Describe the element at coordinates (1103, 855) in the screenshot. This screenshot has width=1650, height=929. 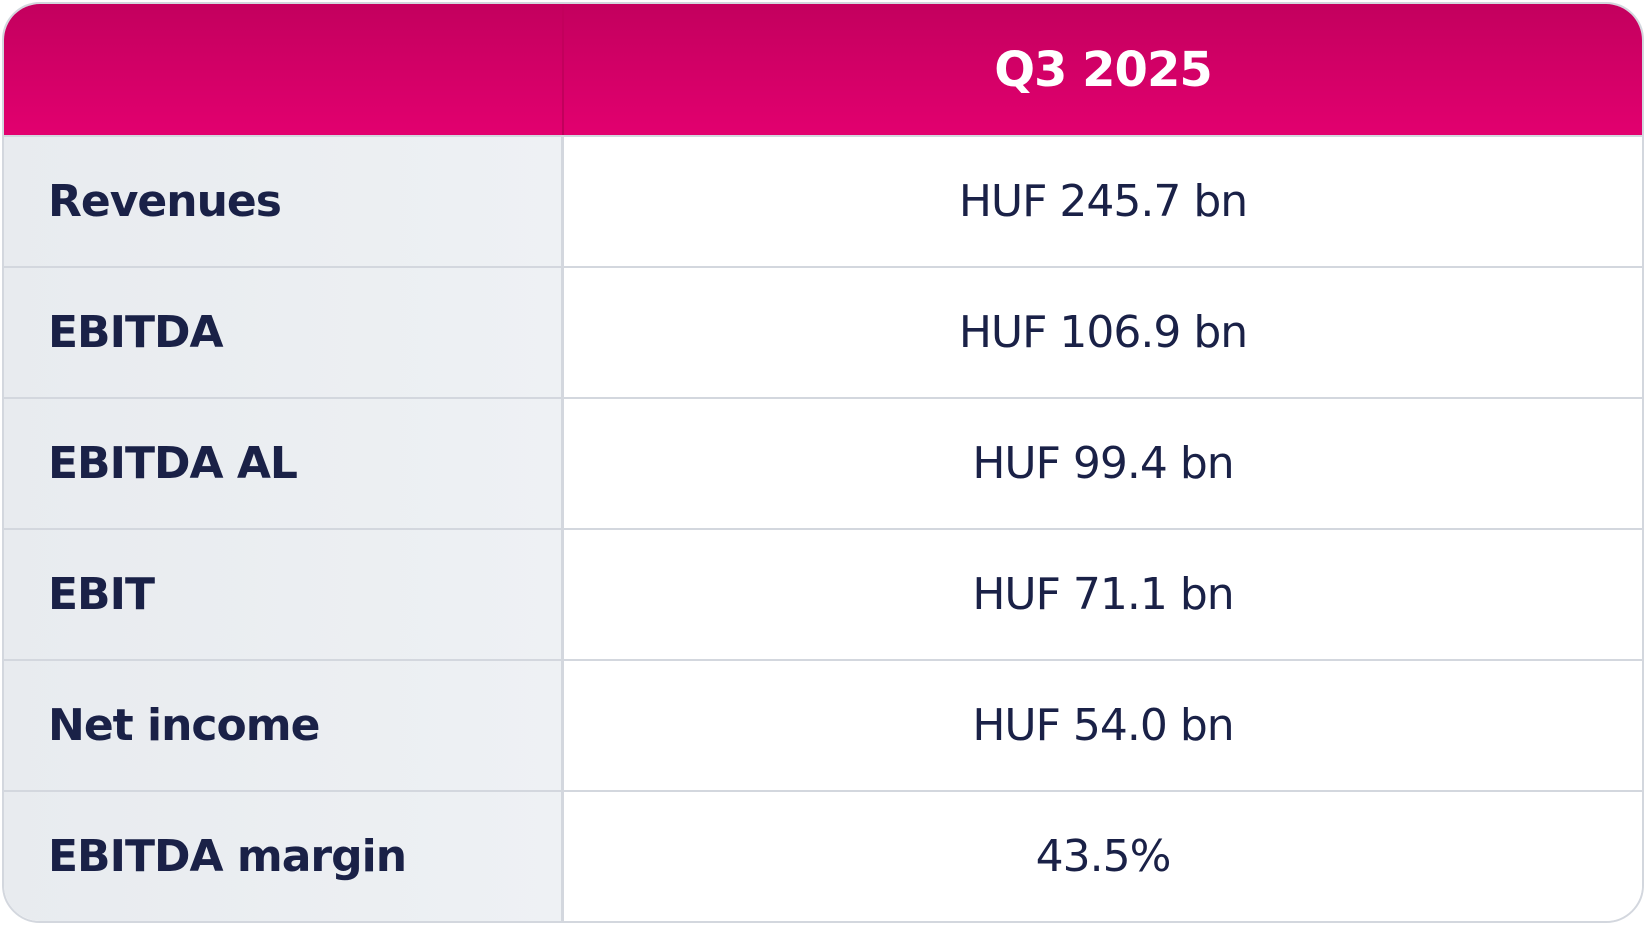
I see `row-value: 43.5%` at that location.